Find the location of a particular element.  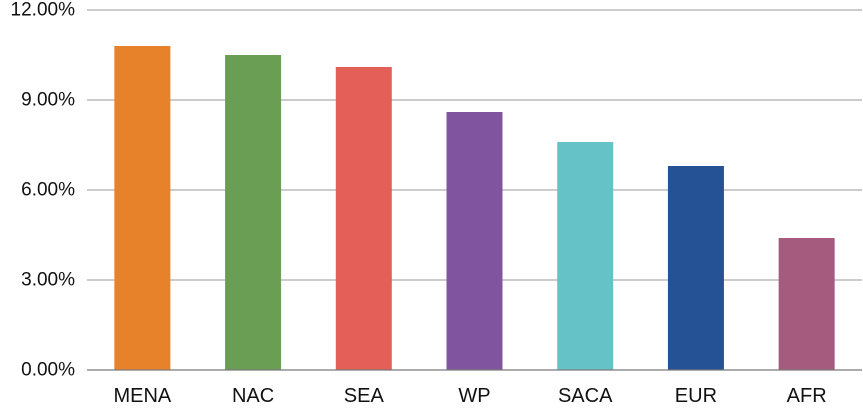

y-axis-ticks: 0.00% 3.00% 6.00% 9.00% 12.00% is located at coordinates (43, 190).